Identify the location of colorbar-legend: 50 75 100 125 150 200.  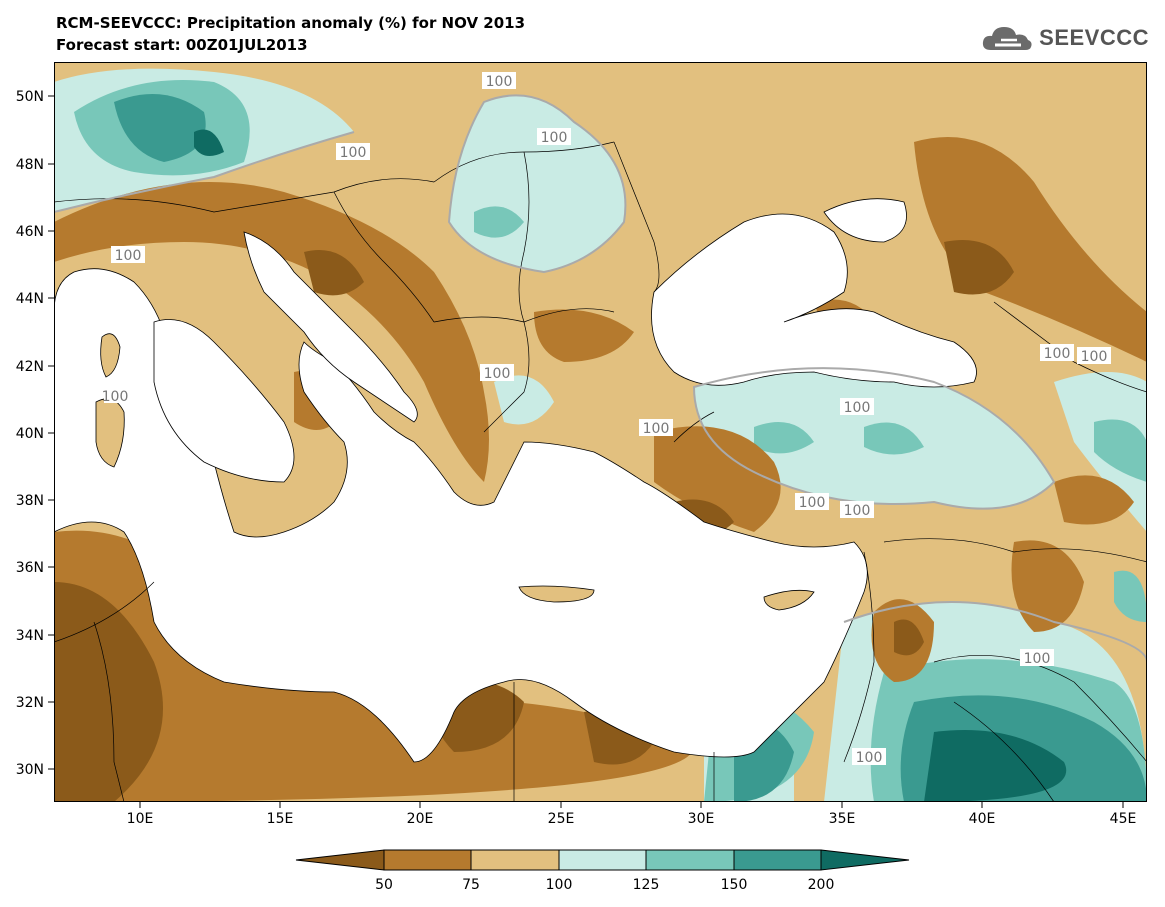
(602, 871).